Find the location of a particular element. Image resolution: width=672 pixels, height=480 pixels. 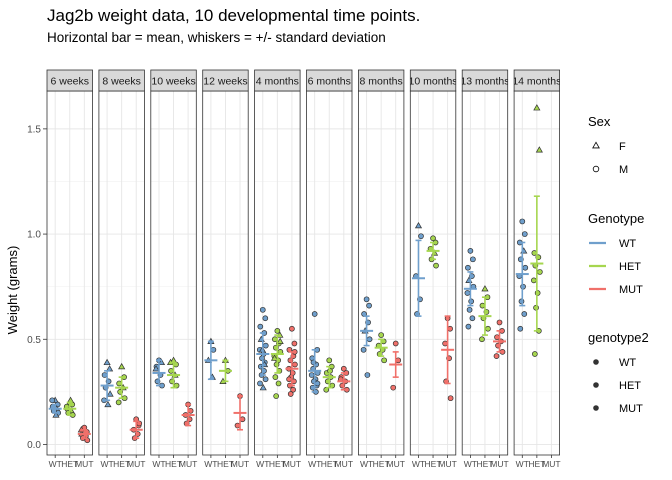

legend-key-circle is located at coordinates (596, 169).